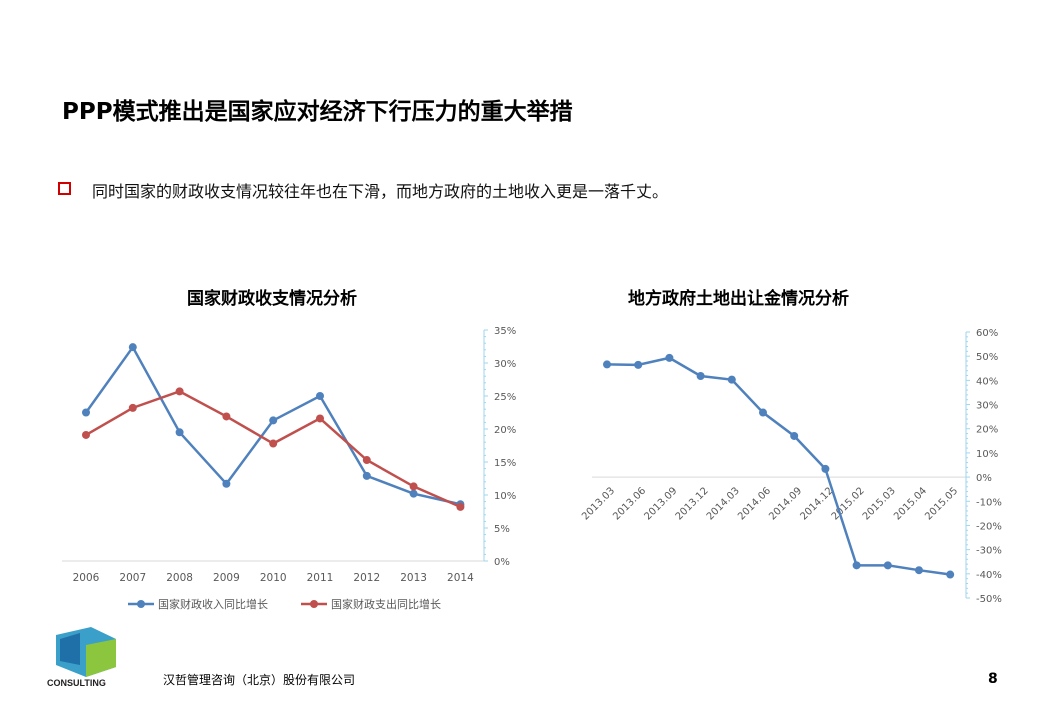  Describe the element at coordinates (910, 503) in the screenshot. I see `x-tick-label: 2015.04` at that location.